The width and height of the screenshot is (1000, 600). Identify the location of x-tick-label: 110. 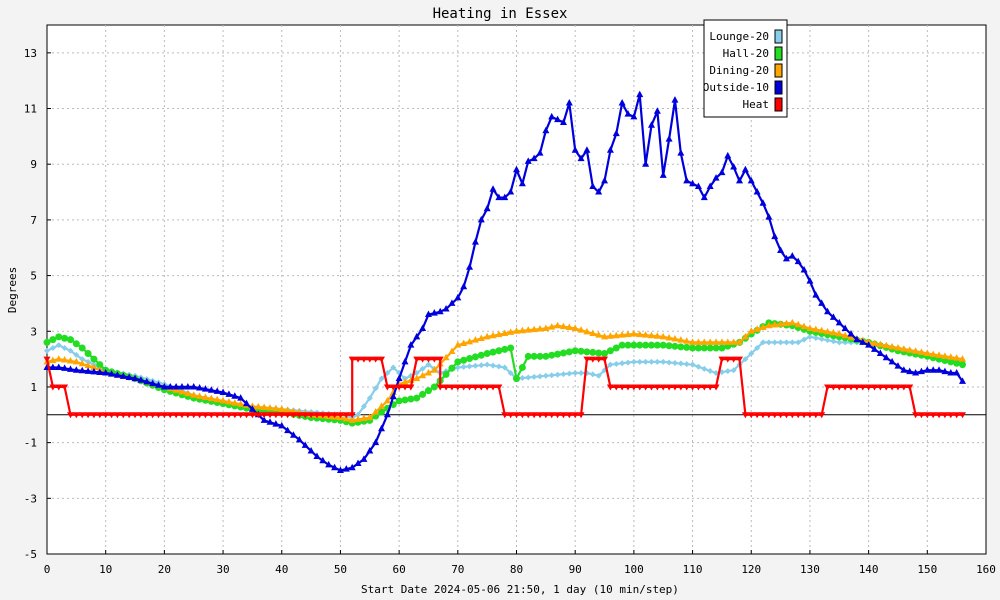
(693, 569).